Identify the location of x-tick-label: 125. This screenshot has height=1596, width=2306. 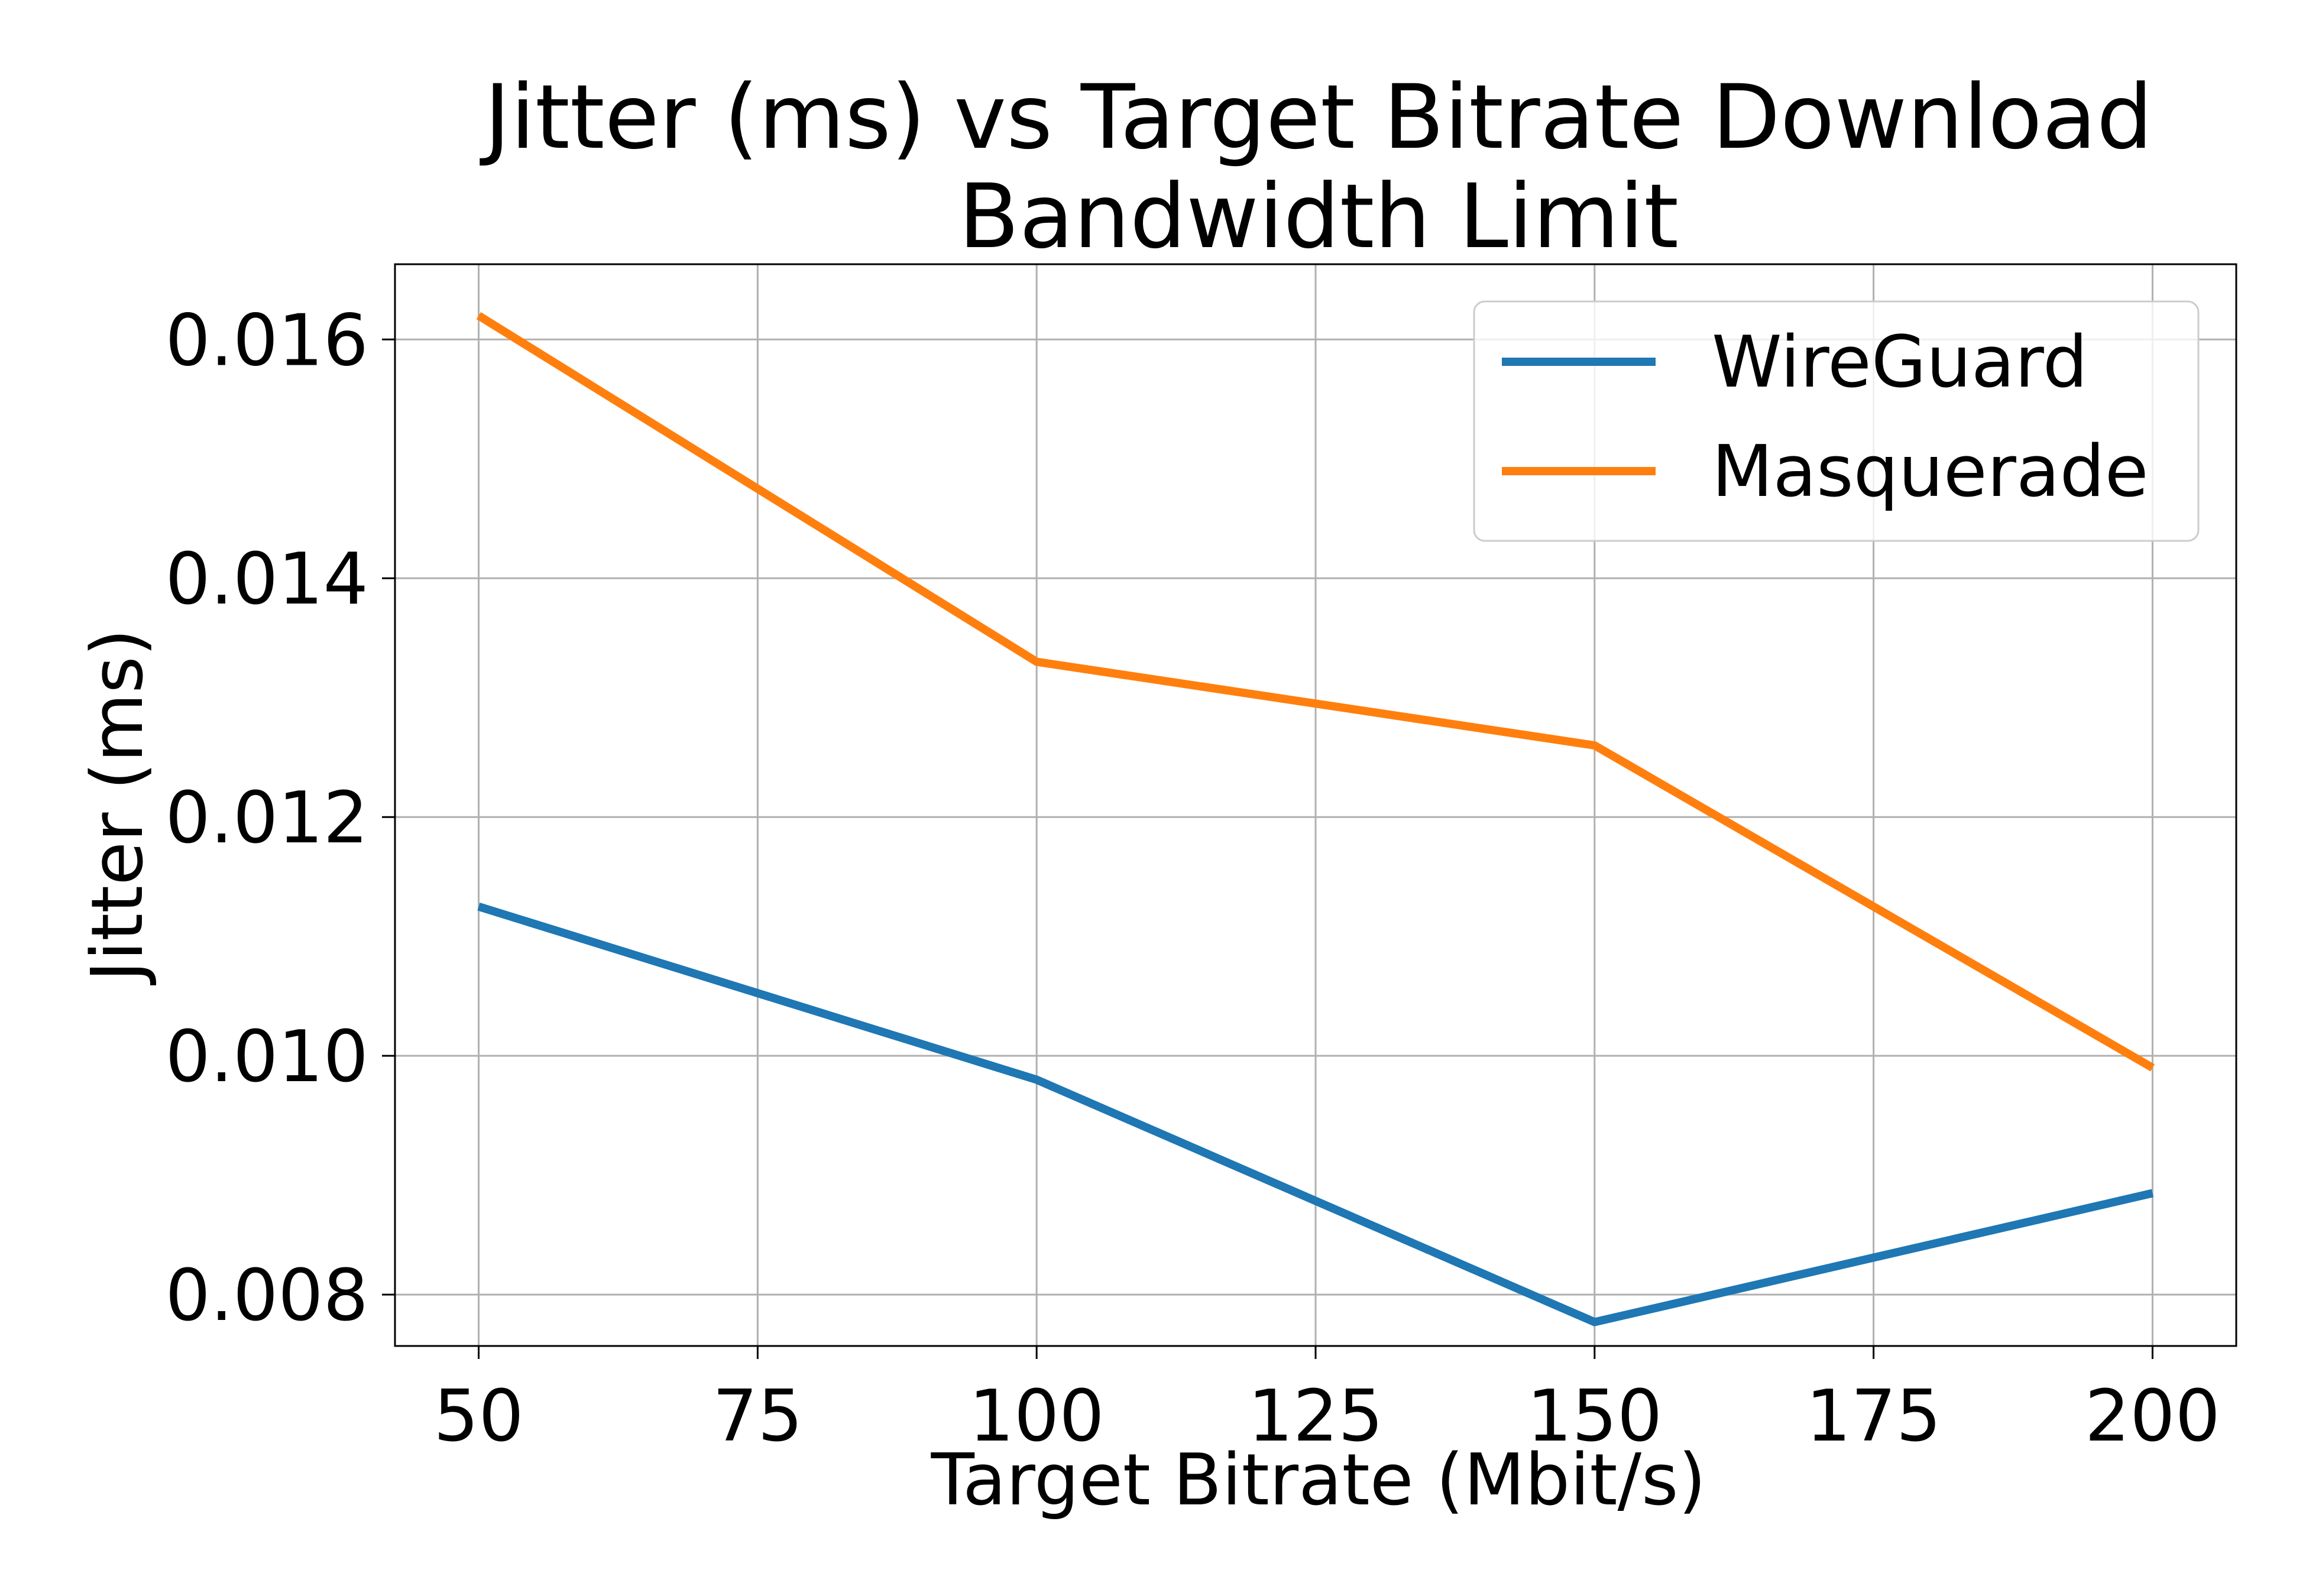
(1315, 1417).